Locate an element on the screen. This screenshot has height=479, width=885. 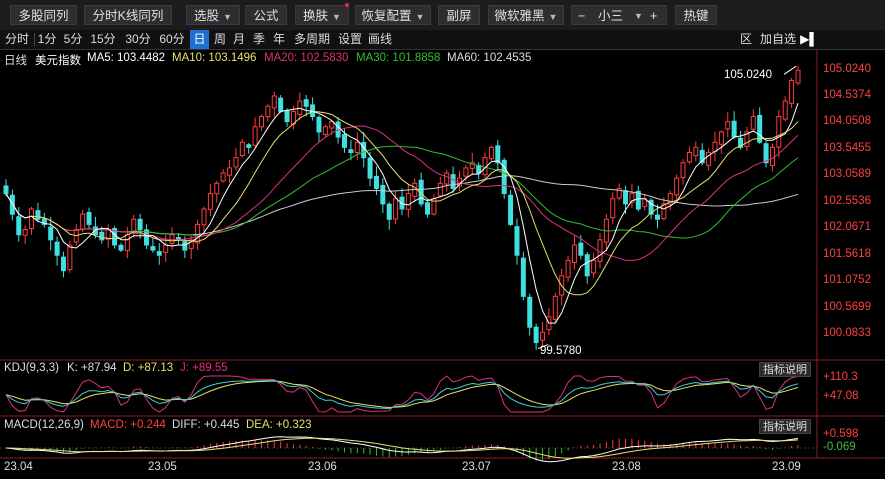
kdj-d-value: D: +87.13 is located at coordinates (148, 368).